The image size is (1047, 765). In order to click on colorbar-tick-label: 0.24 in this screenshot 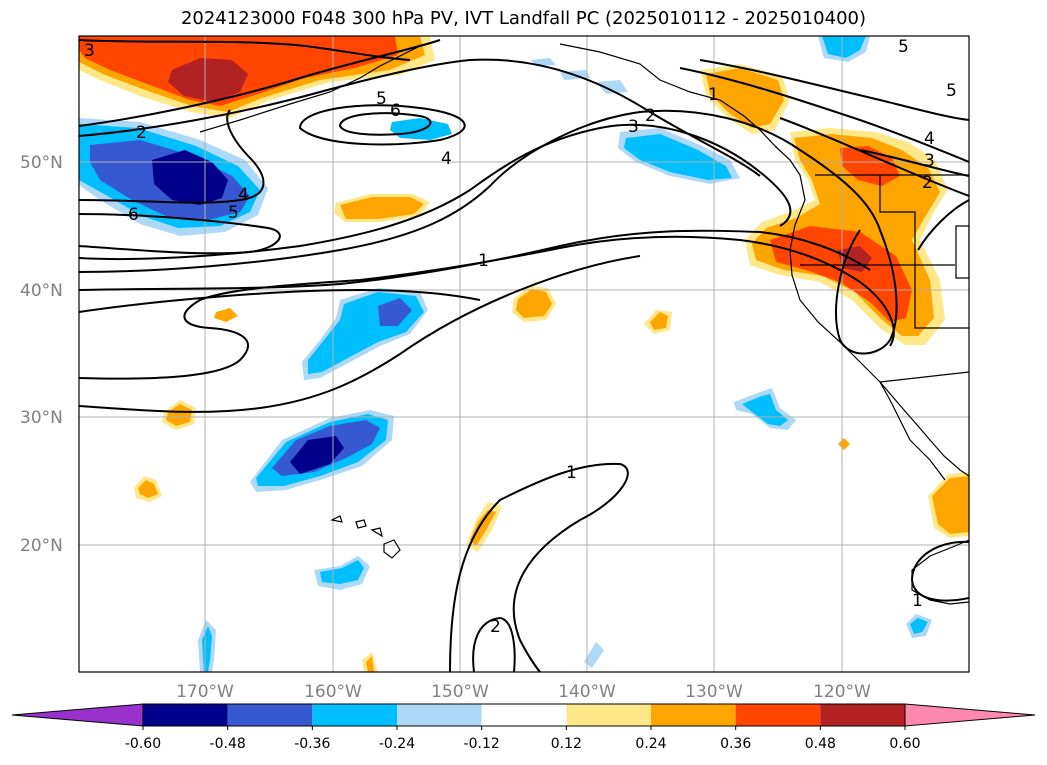, I will do `click(650, 744)`.